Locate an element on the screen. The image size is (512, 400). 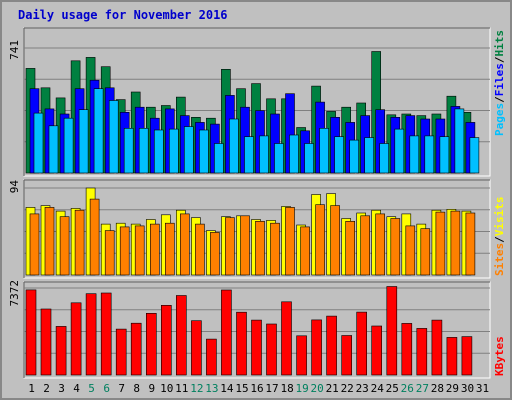
x-tick-label-day-6: 6 is located at coordinates (106, 388).